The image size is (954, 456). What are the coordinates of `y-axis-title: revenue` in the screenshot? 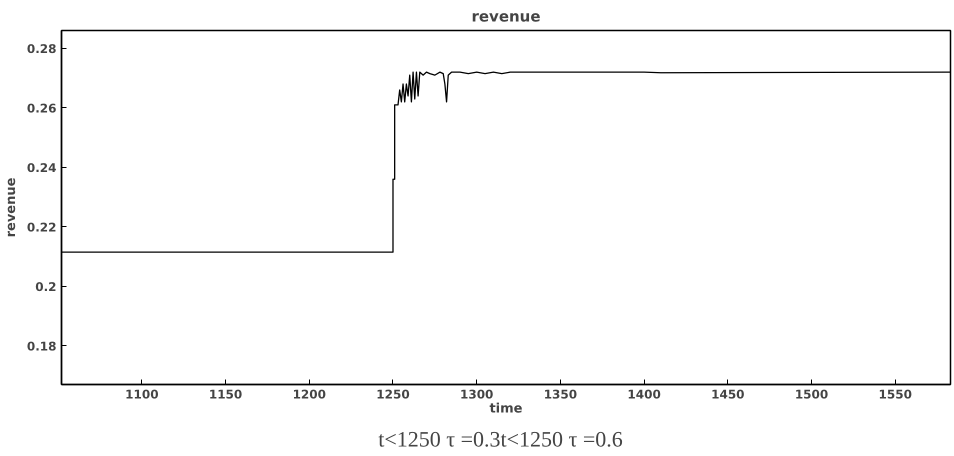 It's located at (11, 207).